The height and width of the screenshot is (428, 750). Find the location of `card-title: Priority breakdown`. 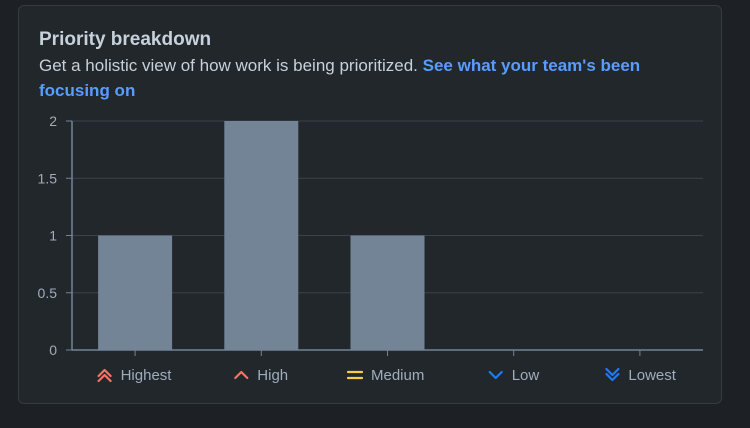

card-title: Priority breakdown is located at coordinates (125, 39).